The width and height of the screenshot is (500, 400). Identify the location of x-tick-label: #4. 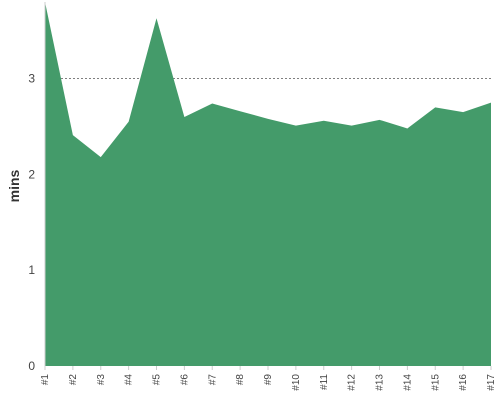
(129, 380).